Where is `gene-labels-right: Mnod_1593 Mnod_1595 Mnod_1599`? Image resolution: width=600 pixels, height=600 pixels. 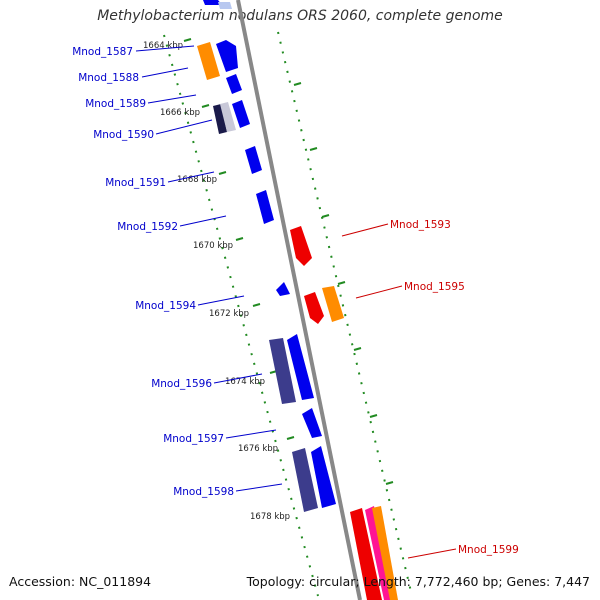
gene-labels-right: Mnod_1593 Mnod_1595 Mnod_1599 is located at coordinates (454, 387).